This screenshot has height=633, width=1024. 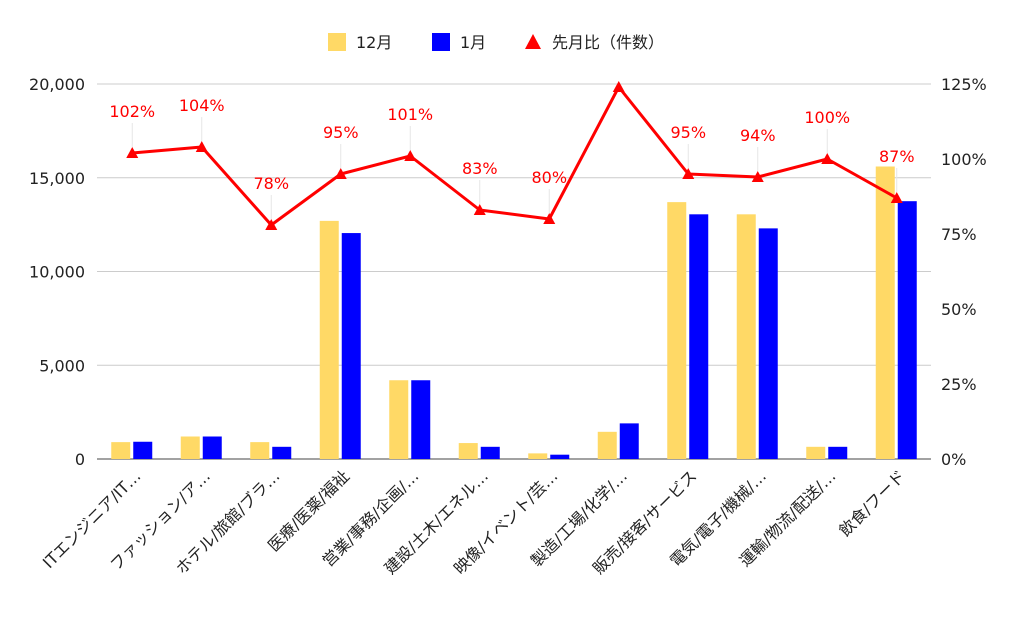 What do you see at coordinates (897, 156) in the screenshot?
I see `ratio-data-label: 87%` at bounding box center [897, 156].